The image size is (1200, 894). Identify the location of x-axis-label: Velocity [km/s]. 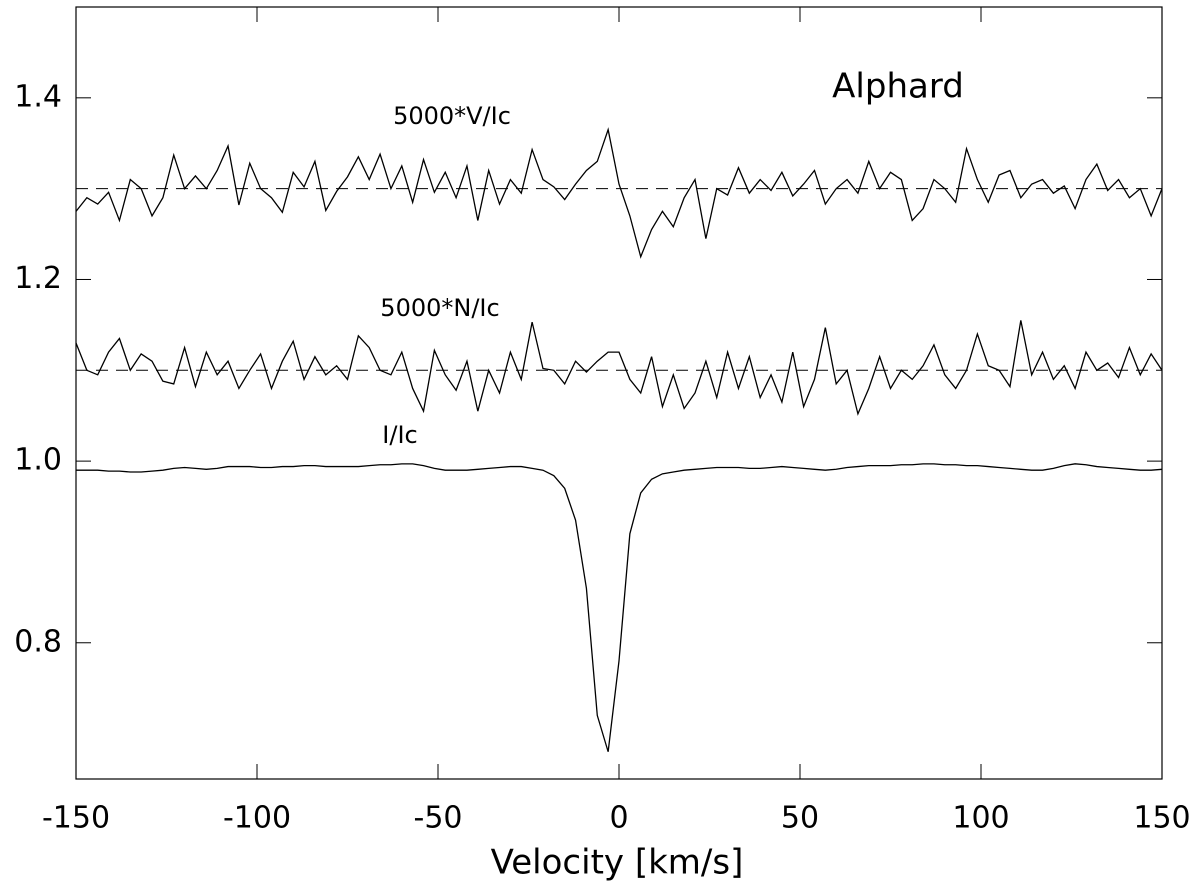
(617, 863).